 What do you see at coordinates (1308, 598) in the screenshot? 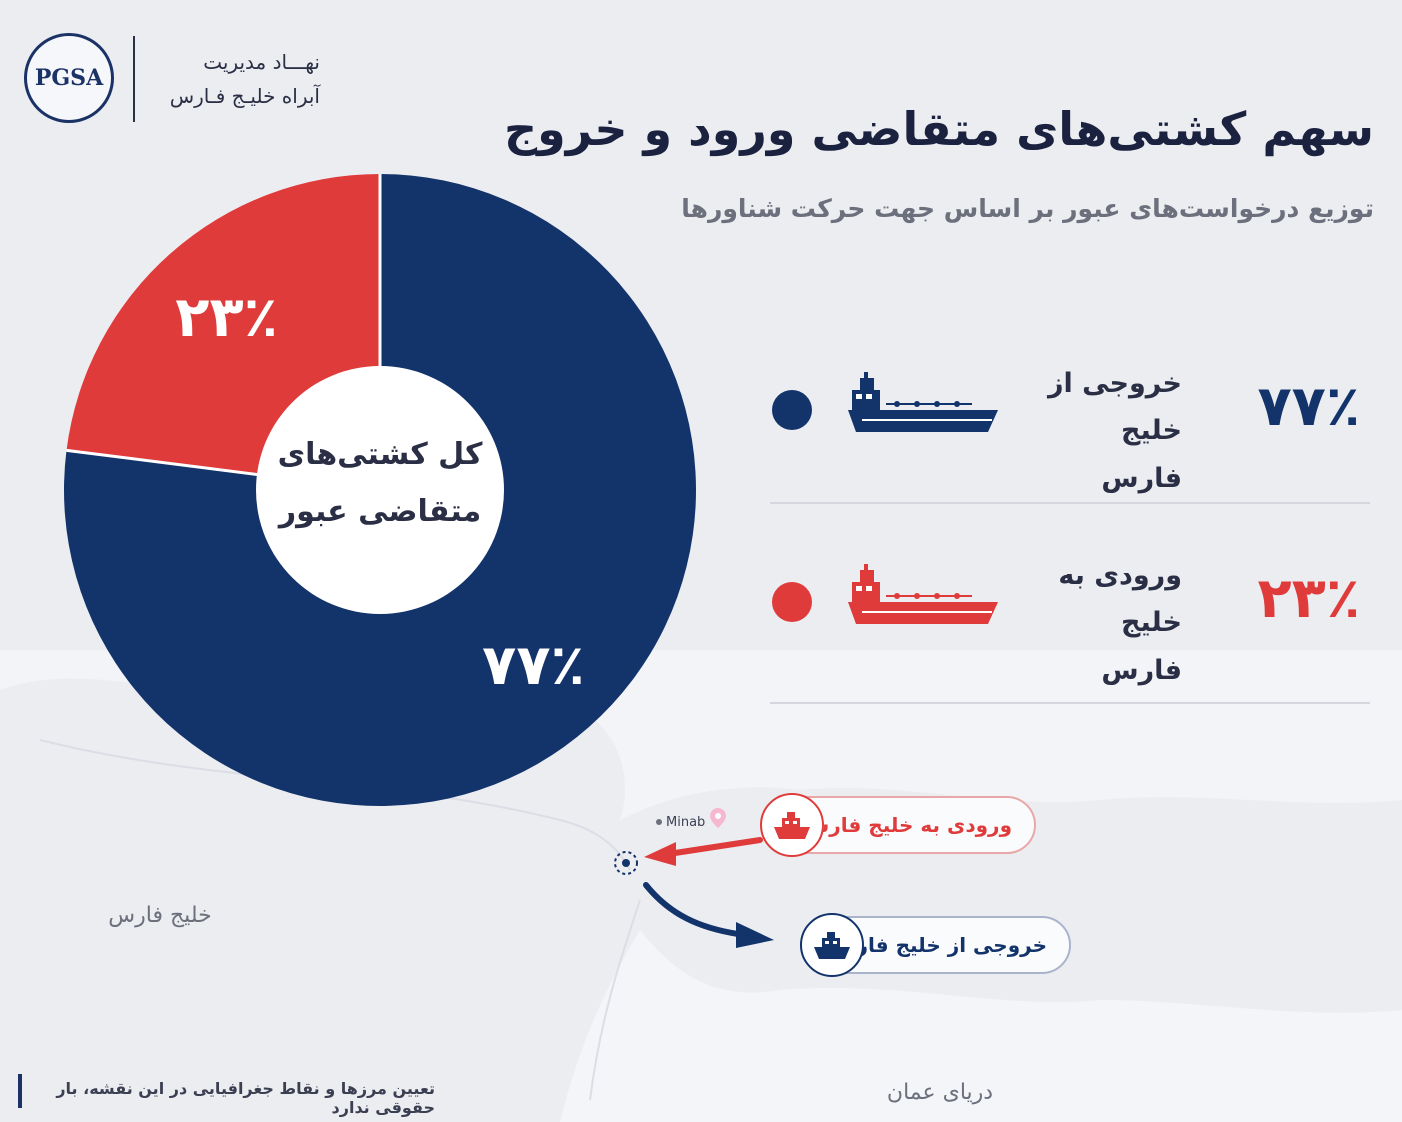
I see `legend-pct-inbound: ۲۳٪` at bounding box center [1308, 598].